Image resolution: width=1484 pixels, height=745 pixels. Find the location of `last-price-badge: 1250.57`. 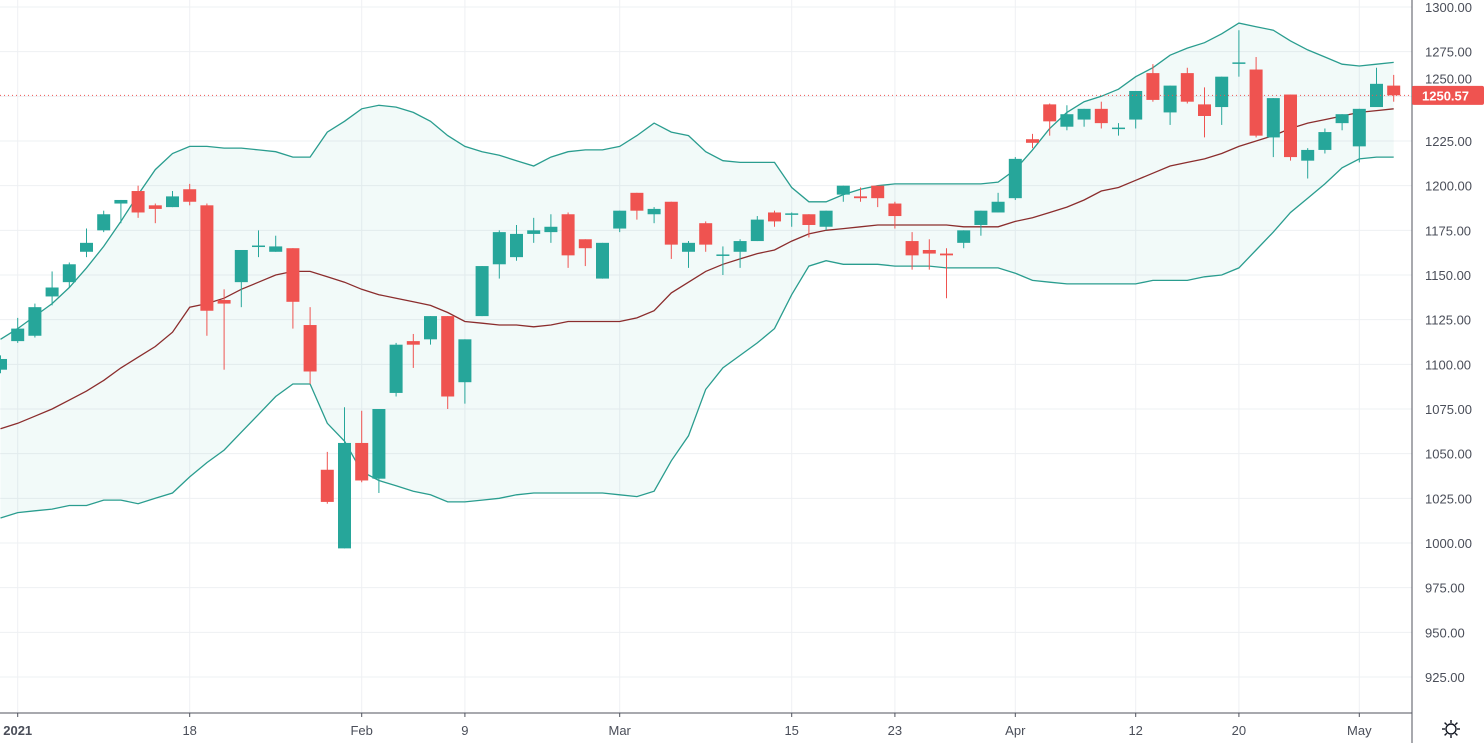

last-price-badge: 1250.57 is located at coordinates (1448, 95).